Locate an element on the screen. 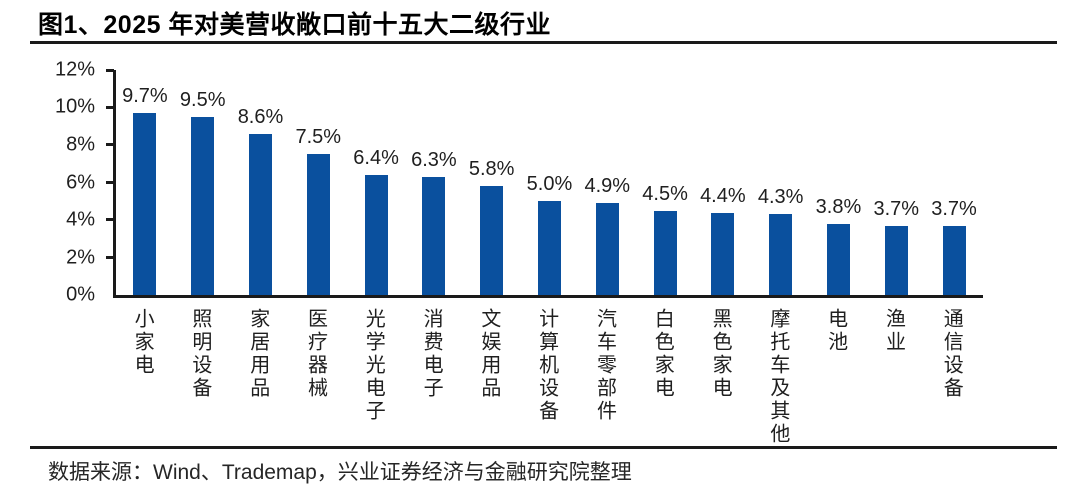 The height and width of the screenshot is (493, 1080). category-label: 文娱用品 is located at coordinates (488, 354).